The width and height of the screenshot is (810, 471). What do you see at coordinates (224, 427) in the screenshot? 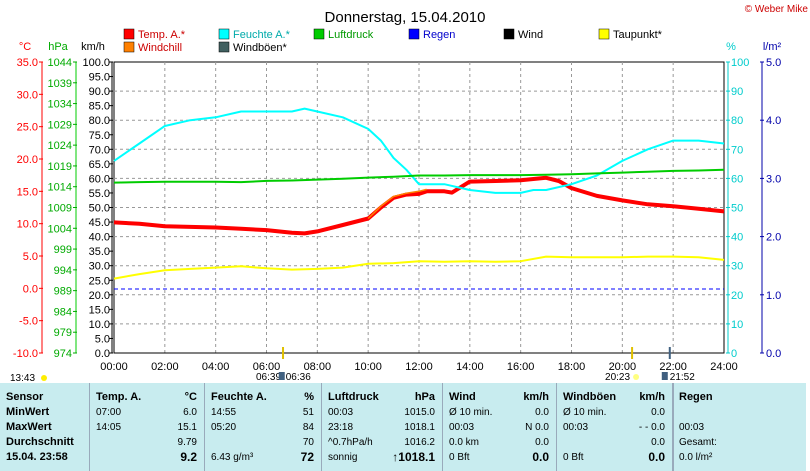
I see `cell-label: 05:20` at bounding box center [224, 427].